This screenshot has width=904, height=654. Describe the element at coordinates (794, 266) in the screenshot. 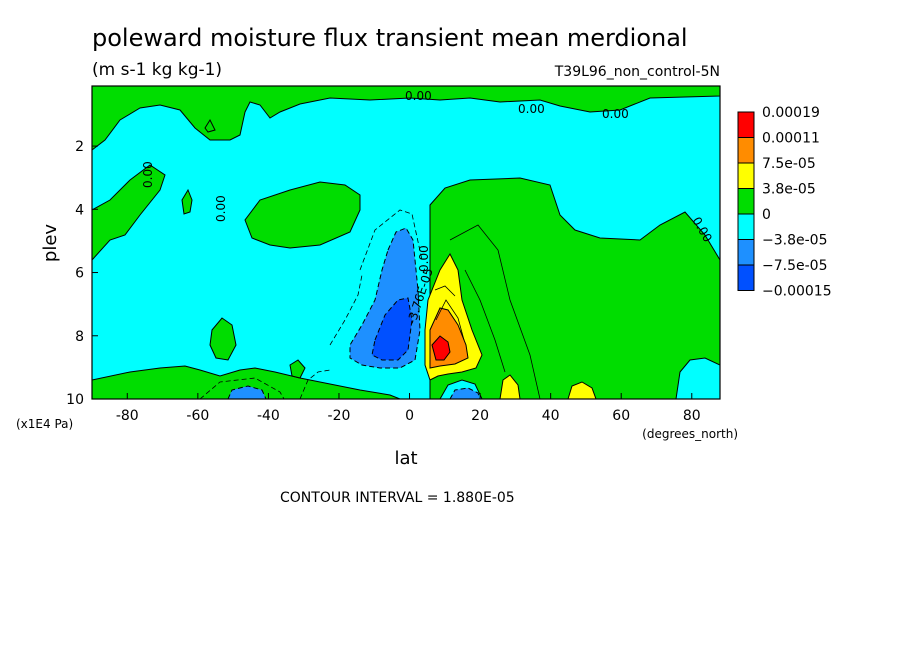

I see `legend-label: −7.5e-05` at that location.